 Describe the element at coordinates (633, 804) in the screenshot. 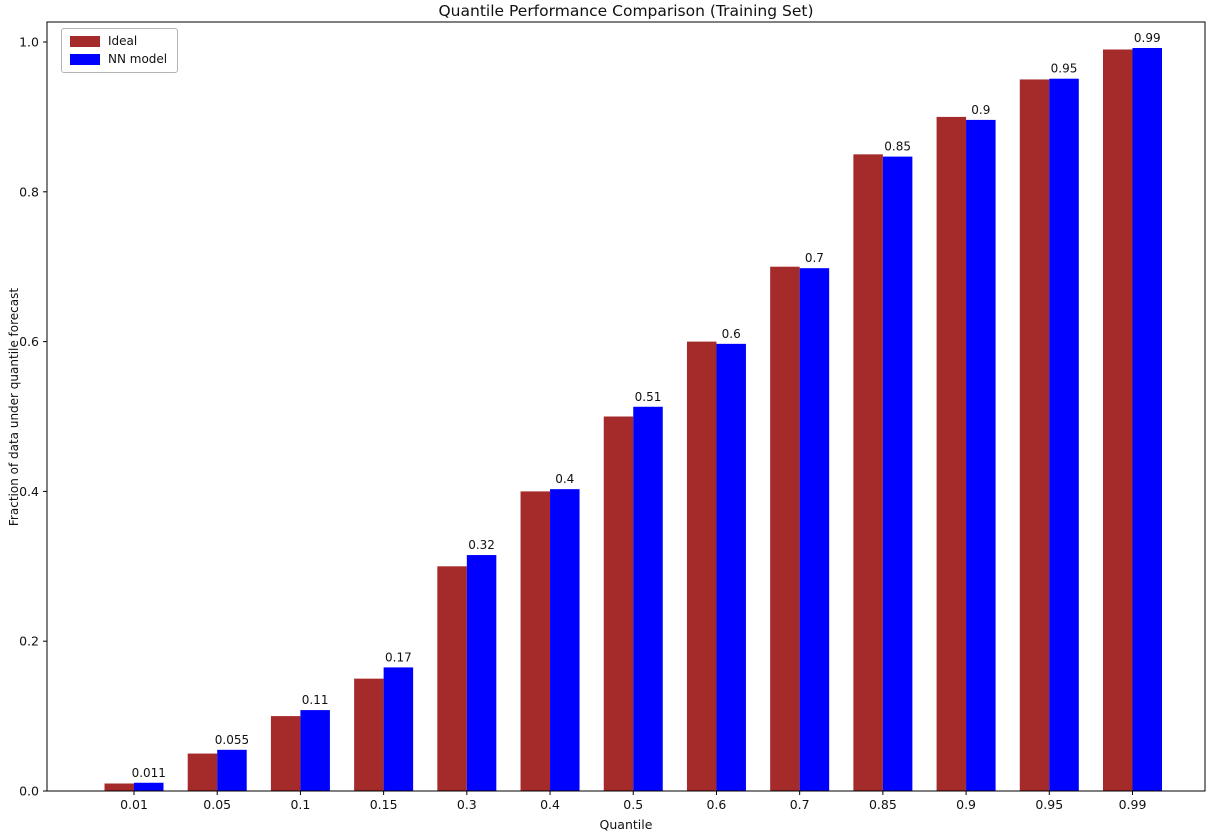

I see `x-tick-label: 0.5` at that location.